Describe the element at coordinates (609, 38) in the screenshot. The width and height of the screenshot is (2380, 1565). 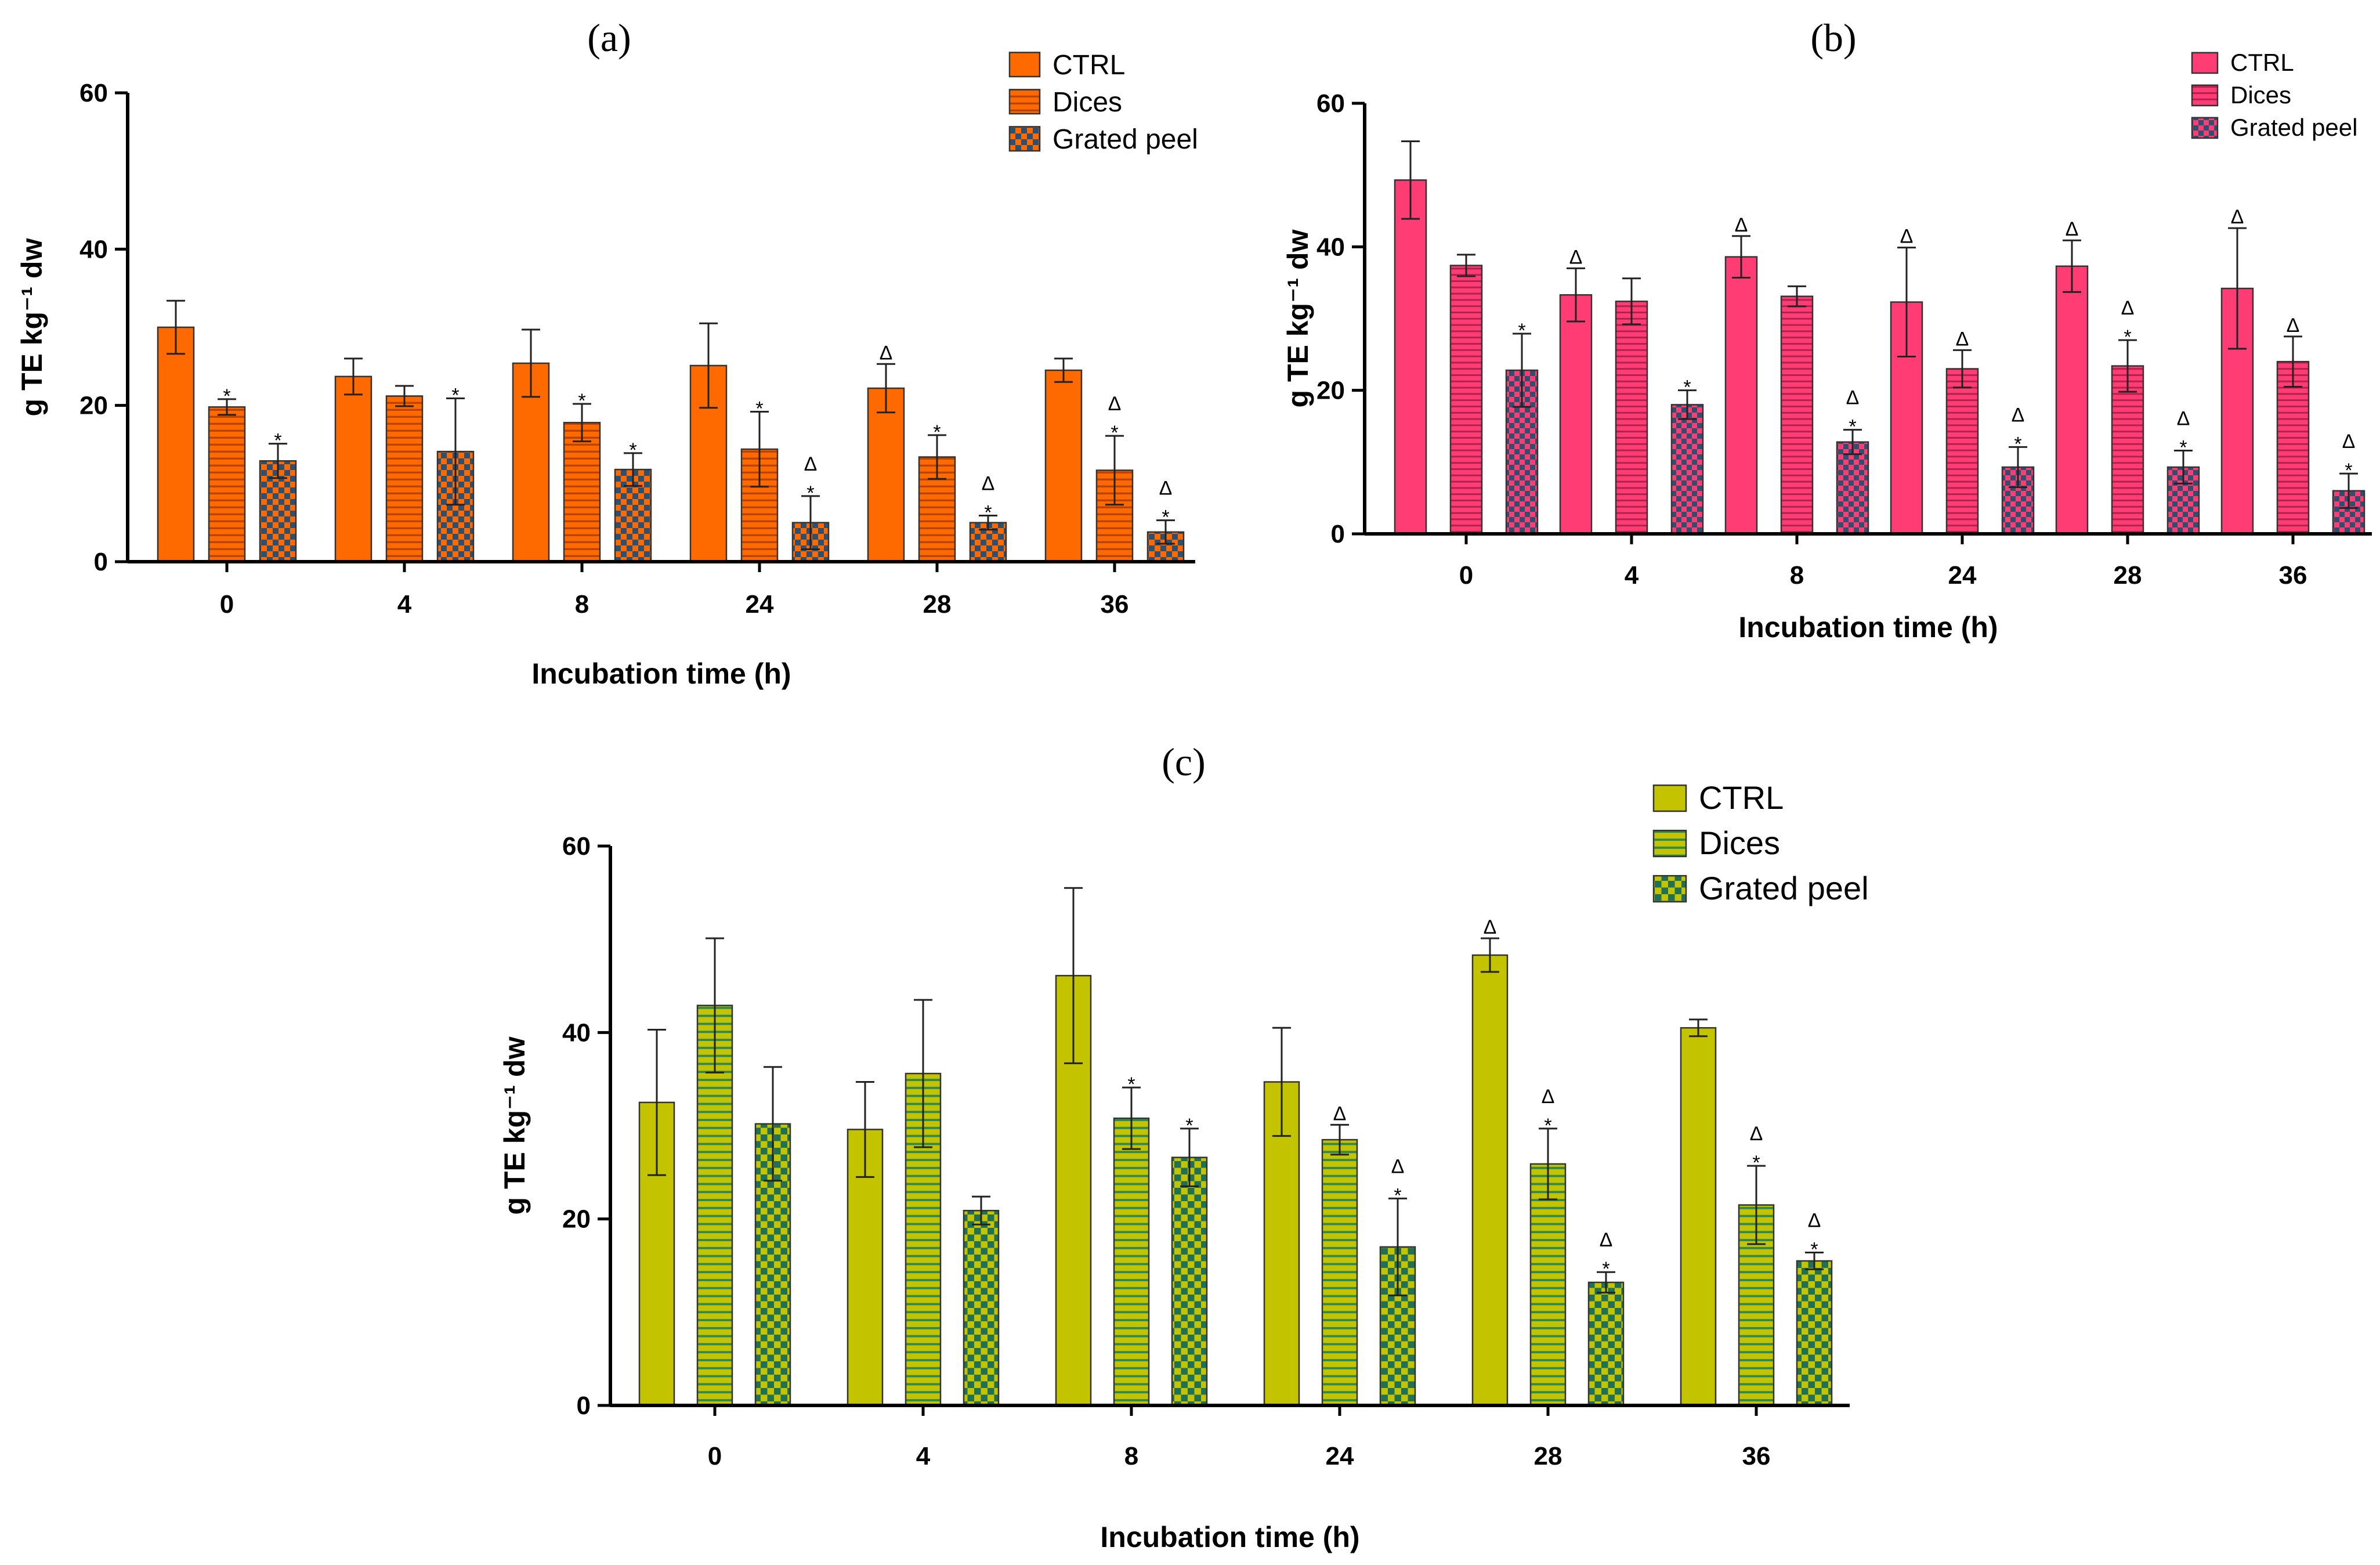
I see `panel-title: (a)` at that location.